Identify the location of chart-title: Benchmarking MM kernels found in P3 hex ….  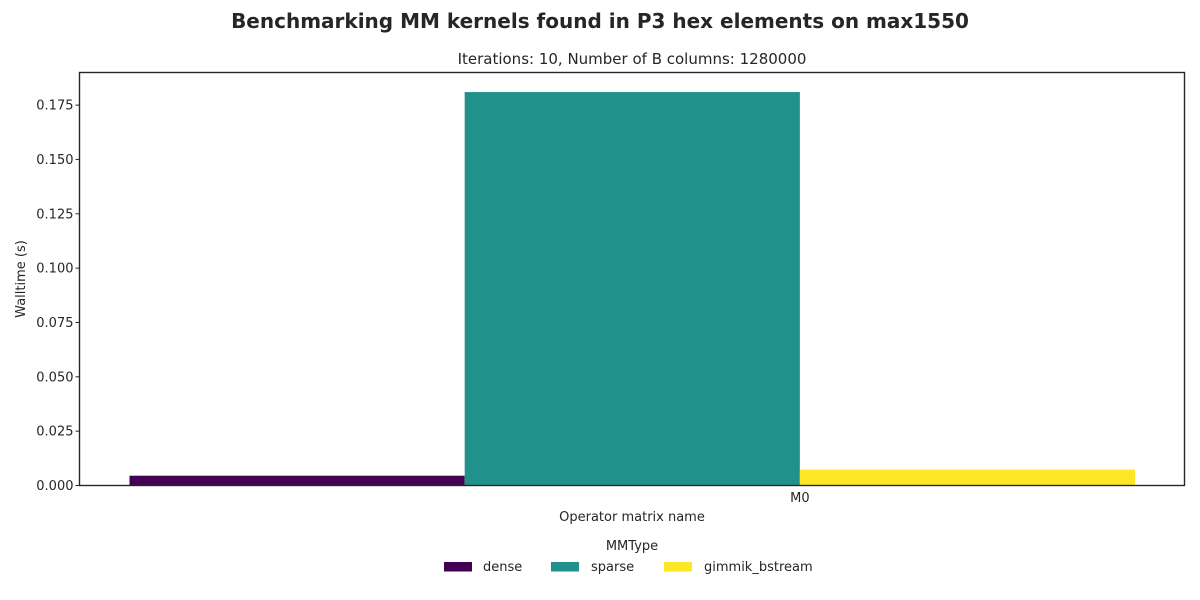
(600, 21).